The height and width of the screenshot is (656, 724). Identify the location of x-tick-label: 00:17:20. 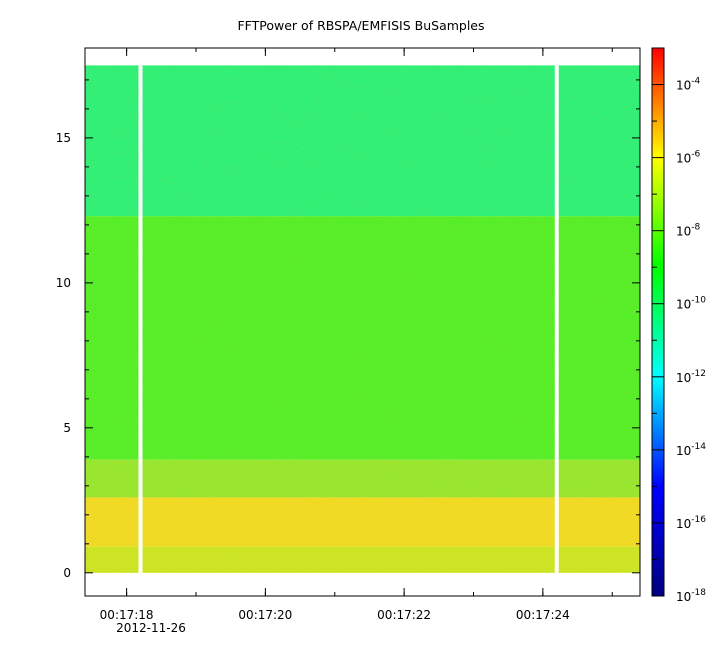
(265, 615).